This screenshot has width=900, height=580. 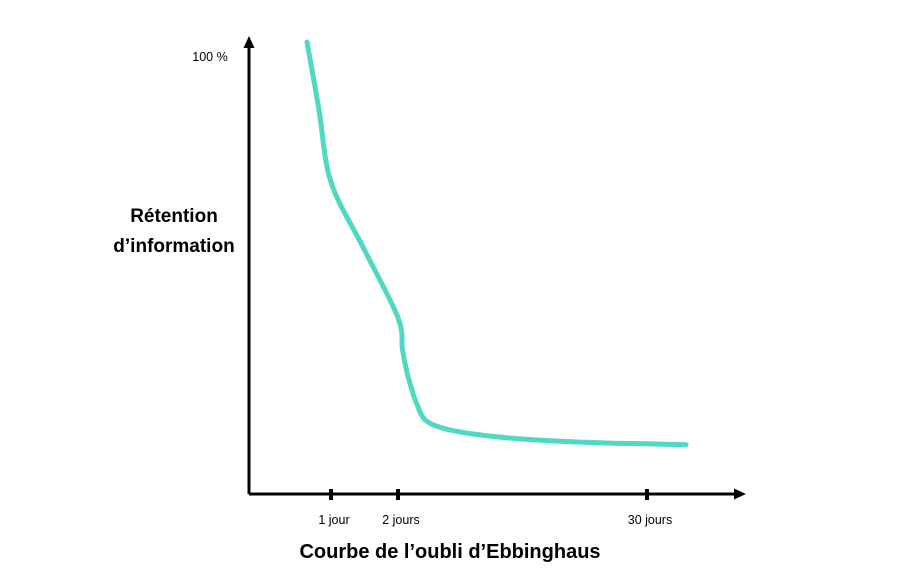 What do you see at coordinates (450, 552) in the screenshot?
I see `chart-title: Courbe de l’oubli d’Ebbinghaus` at bounding box center [450, 552].